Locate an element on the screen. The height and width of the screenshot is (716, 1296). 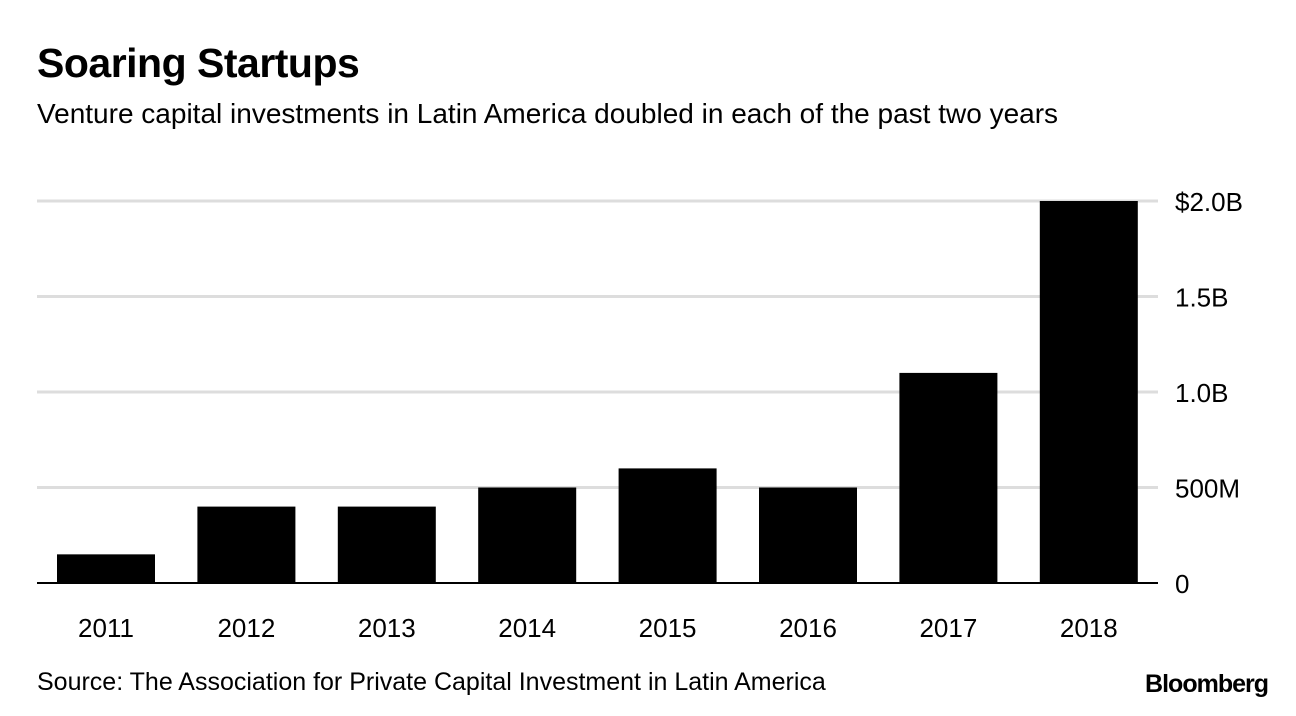
bar-2015 is located at coordinates (667, 525).